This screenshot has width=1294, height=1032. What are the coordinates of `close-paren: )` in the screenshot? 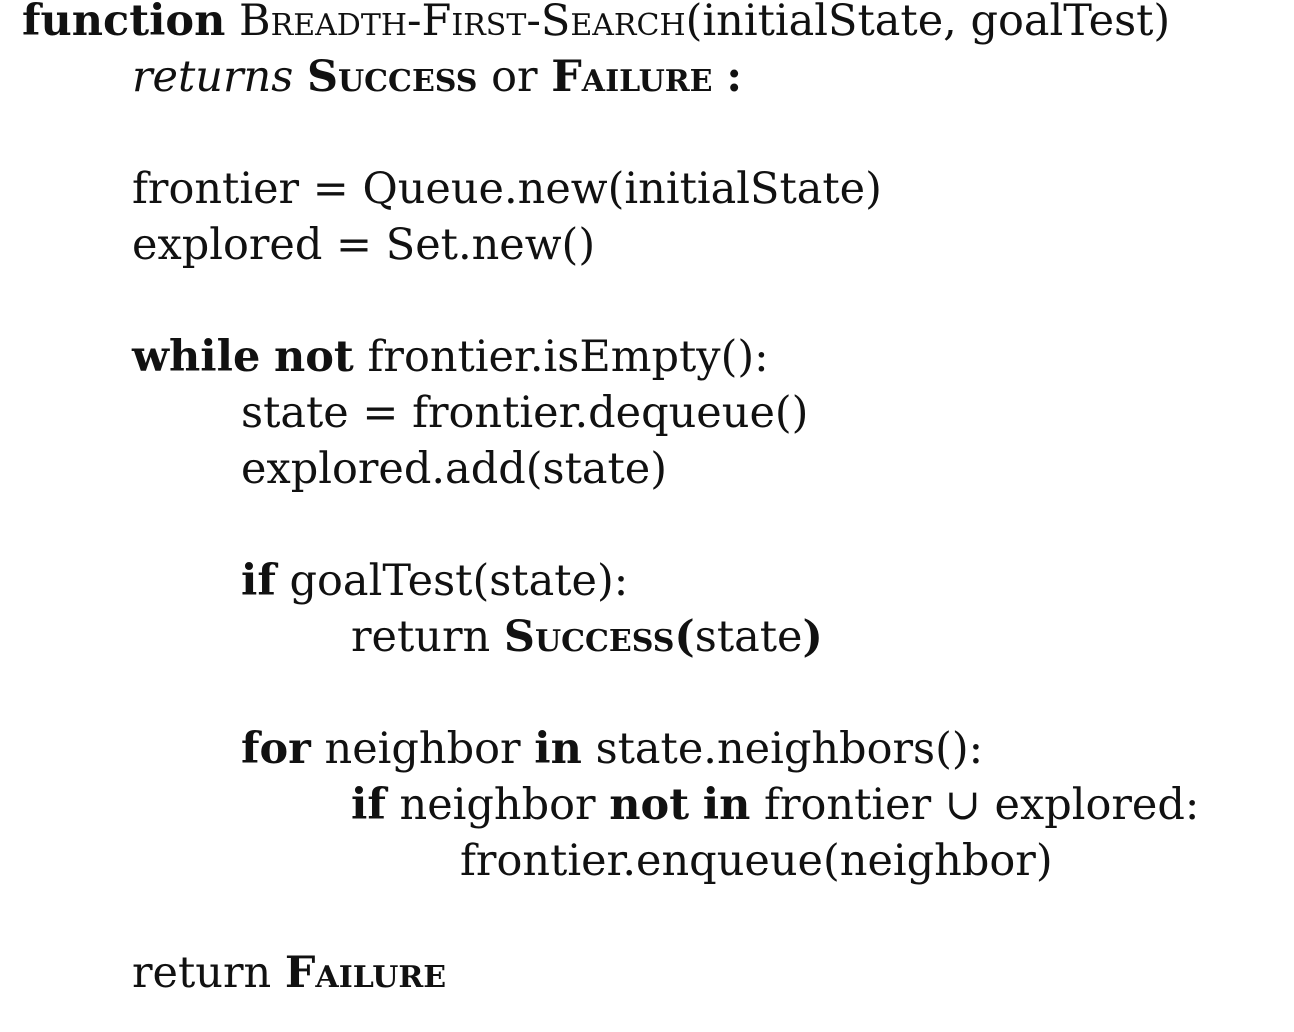 It's located at (812, 637).